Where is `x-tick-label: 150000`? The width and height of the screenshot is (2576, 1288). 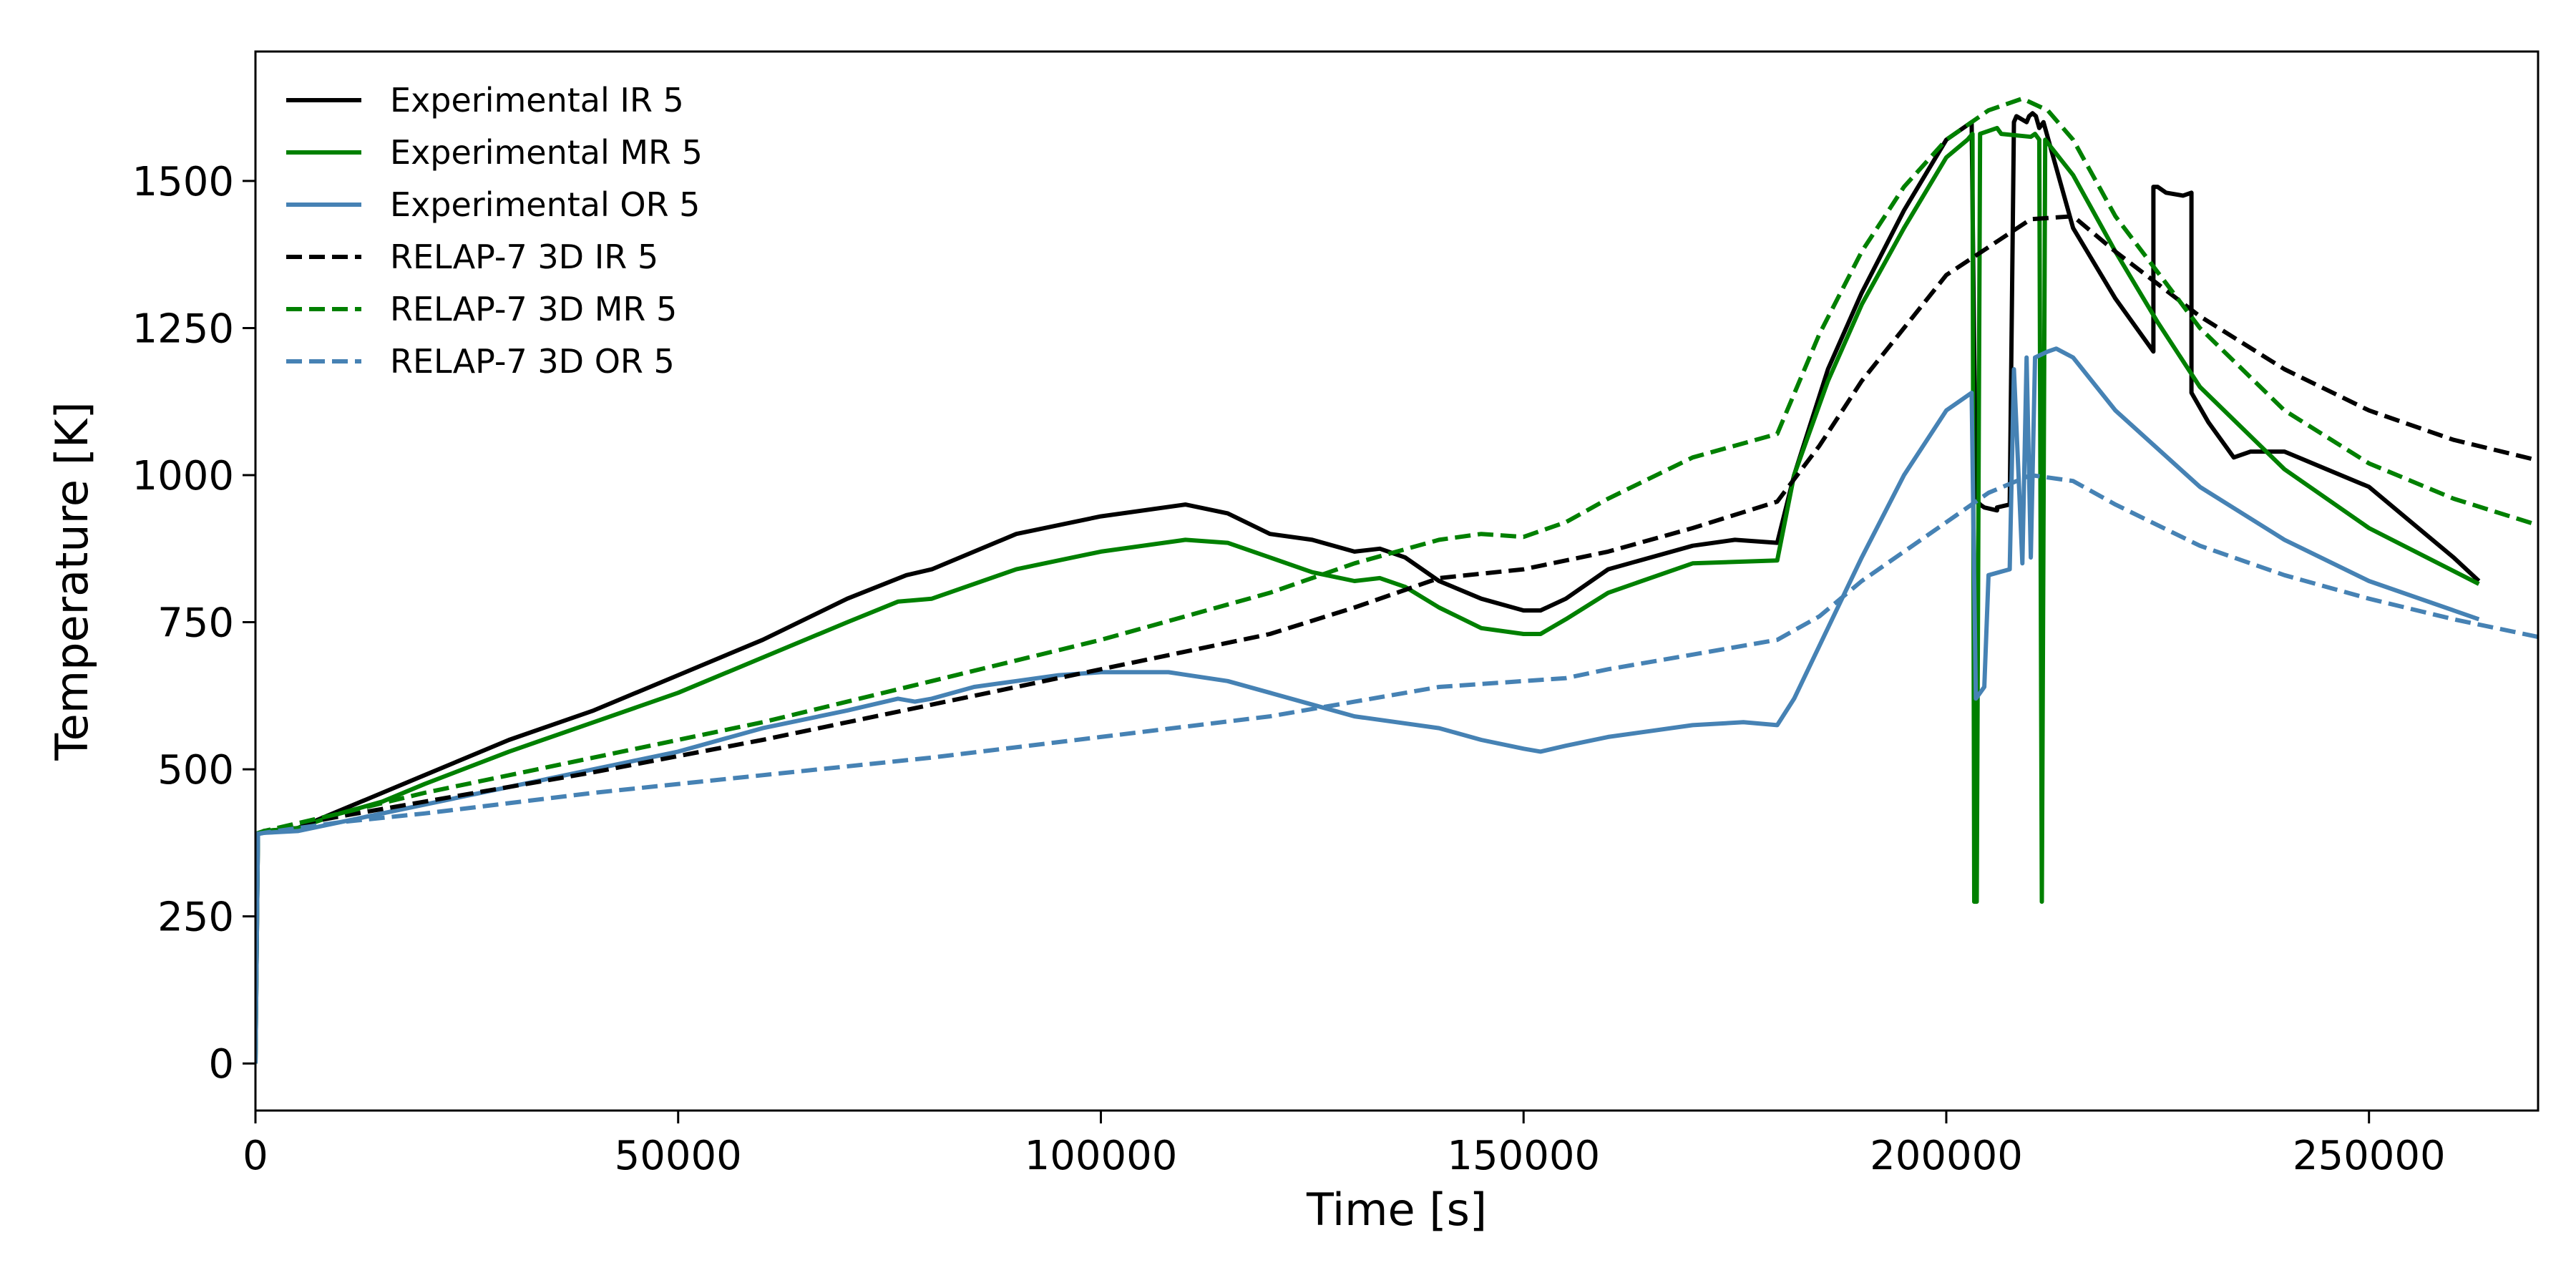 x-tick-label: 150000 is located at coordinates (1523, 1156).